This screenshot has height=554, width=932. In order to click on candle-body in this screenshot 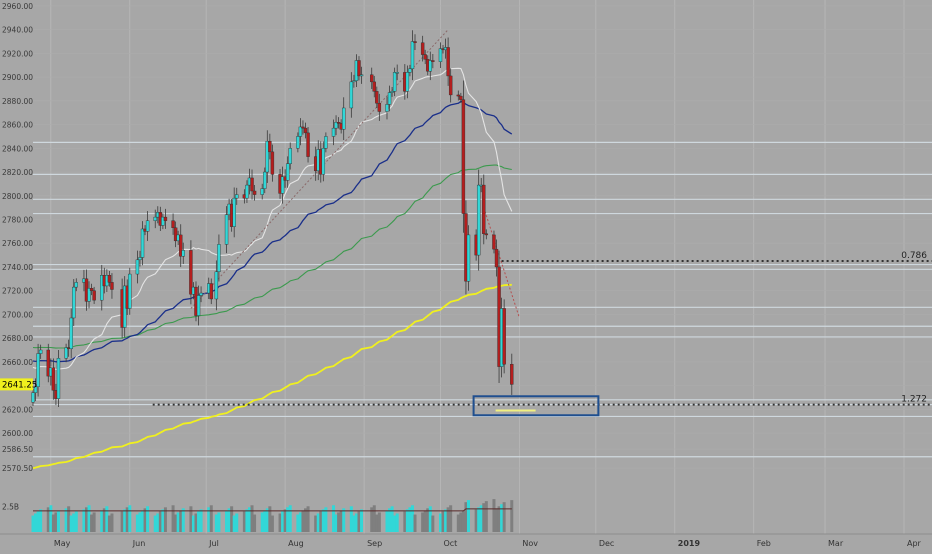, I will do `click(463, 156)`.